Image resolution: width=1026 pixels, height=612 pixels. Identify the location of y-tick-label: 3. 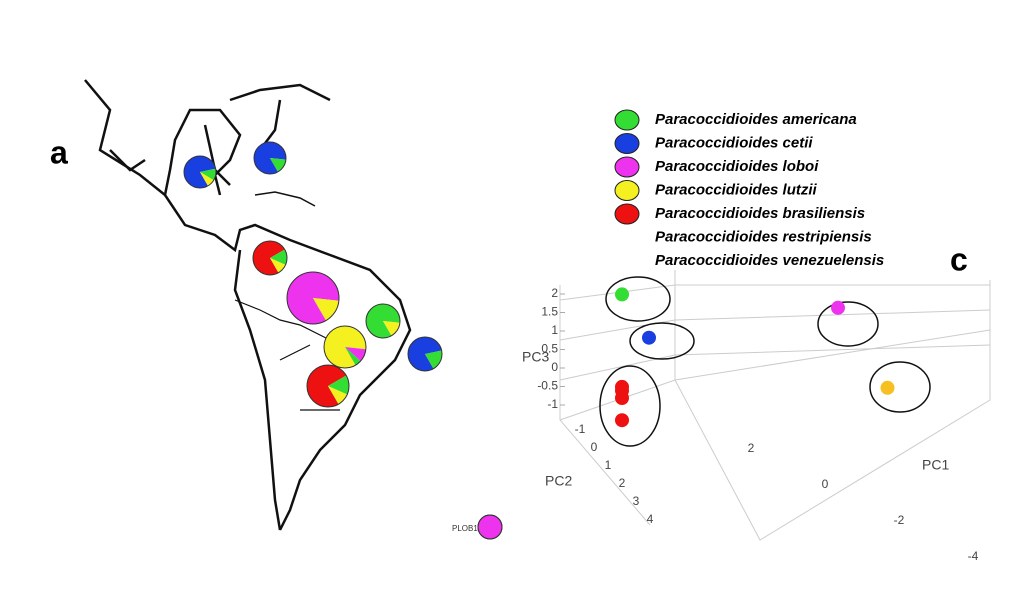
(636, 501).